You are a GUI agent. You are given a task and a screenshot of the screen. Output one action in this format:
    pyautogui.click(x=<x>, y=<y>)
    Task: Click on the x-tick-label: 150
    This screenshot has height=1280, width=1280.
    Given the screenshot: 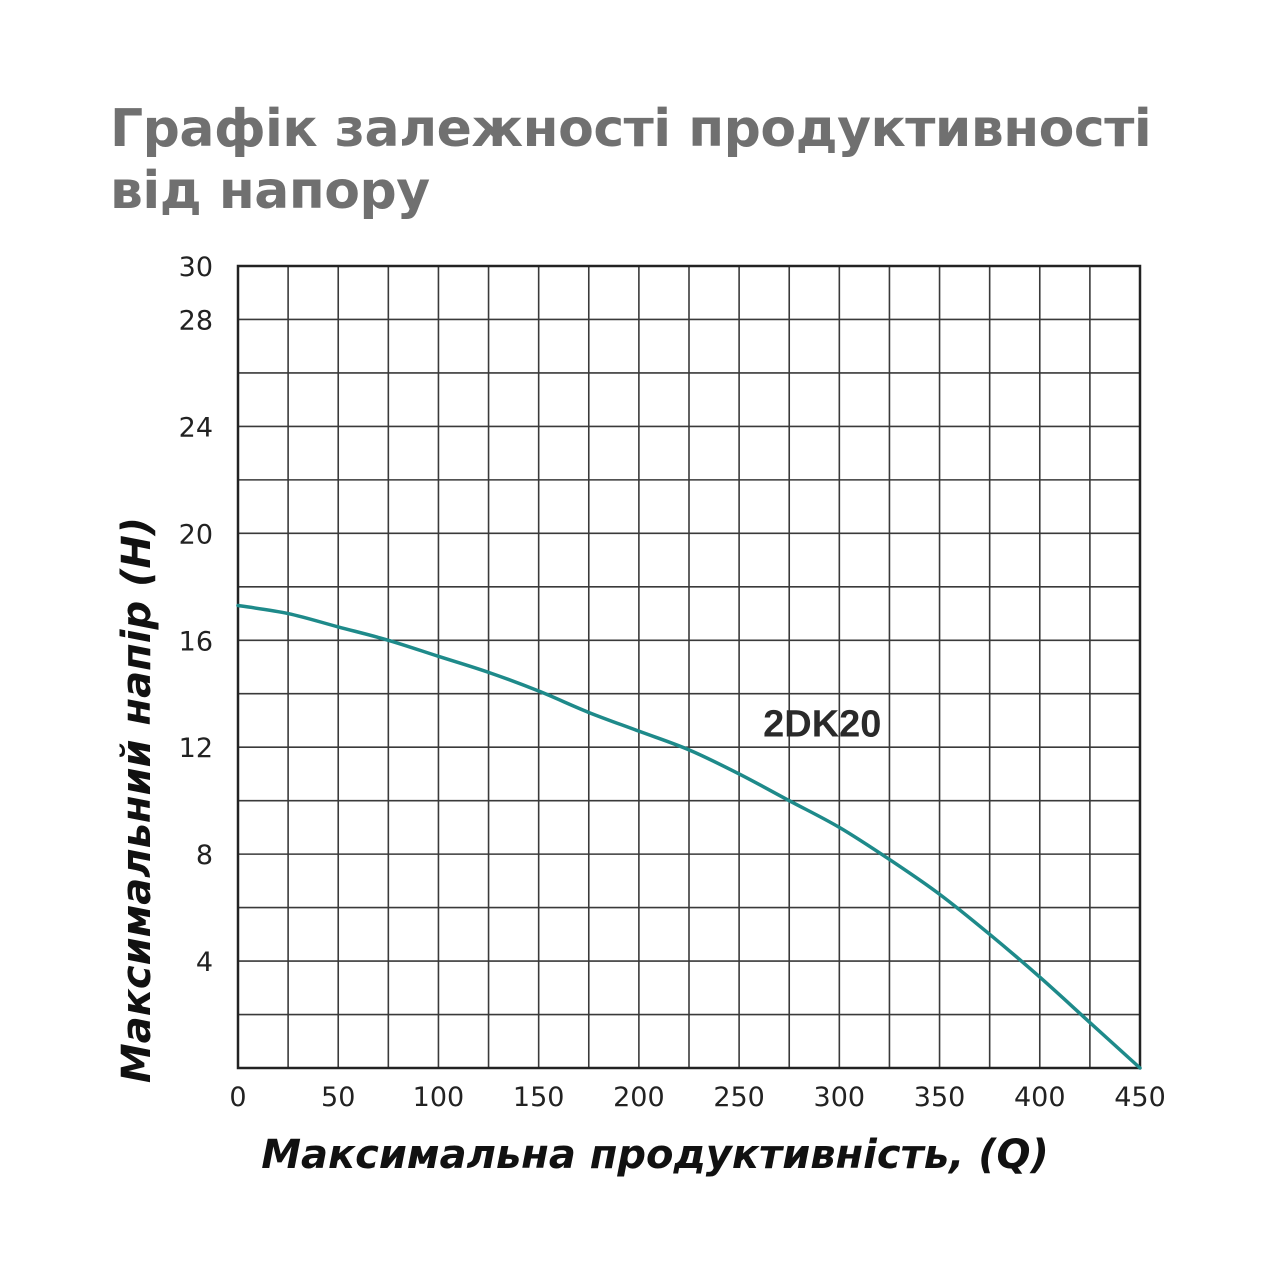 What is the action you would take?
    pyautogui.click(x=539, y=1097)
    